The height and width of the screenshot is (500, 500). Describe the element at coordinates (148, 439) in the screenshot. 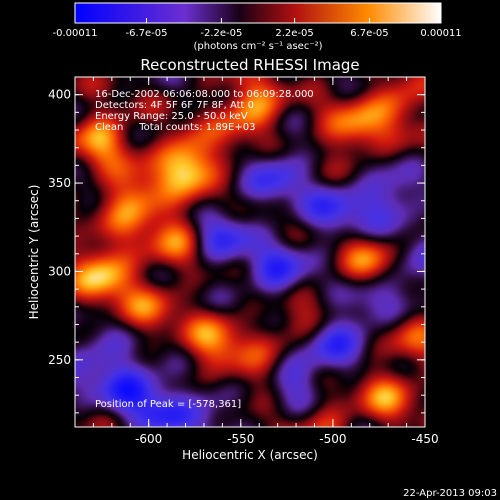

I see `x-tick-label: -600` at that location.